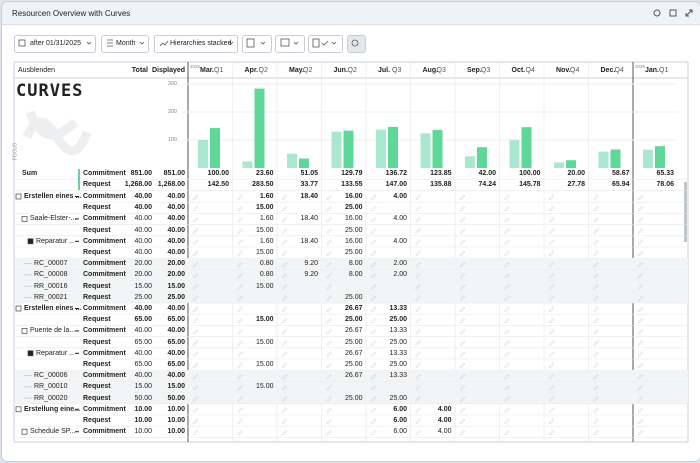 This screenshot has height=463, width=700. Describe the element at coordinates (137, 230) in the screenshot. I see `row-total: 40.00` at that location.